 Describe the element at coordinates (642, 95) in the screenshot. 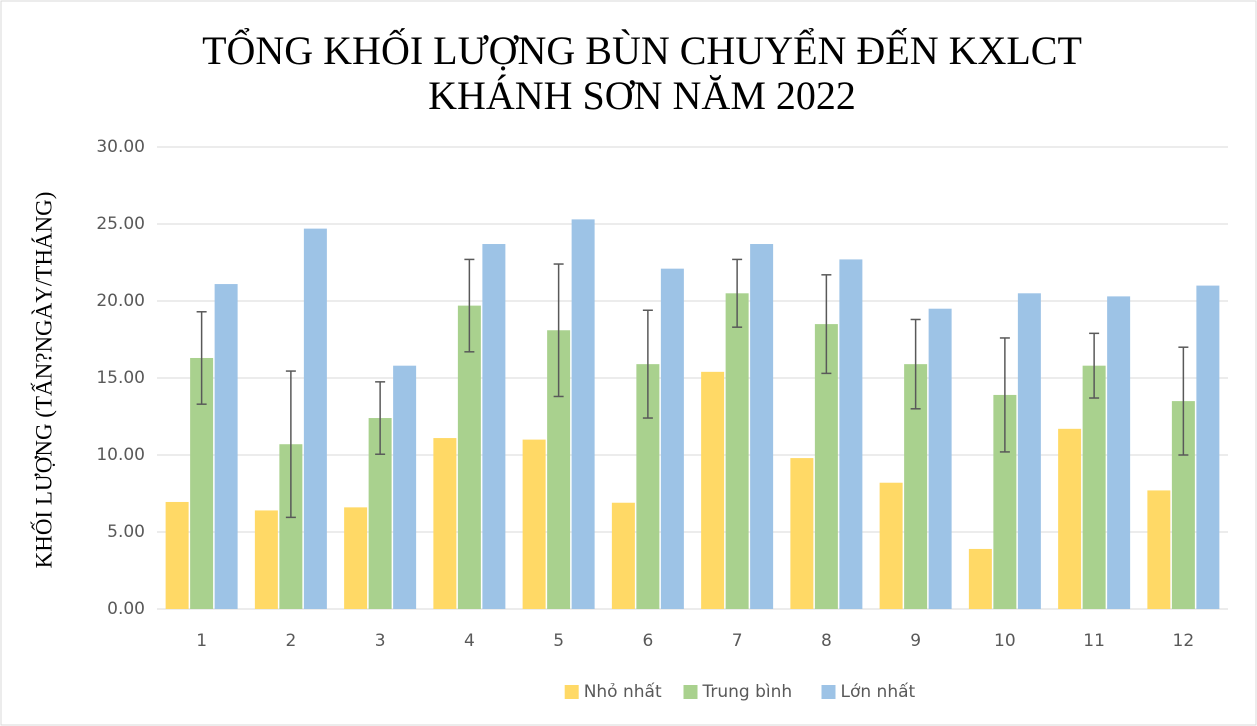

I see `chart-title: KHÁNH SƠN NĂM 2022` at that location.